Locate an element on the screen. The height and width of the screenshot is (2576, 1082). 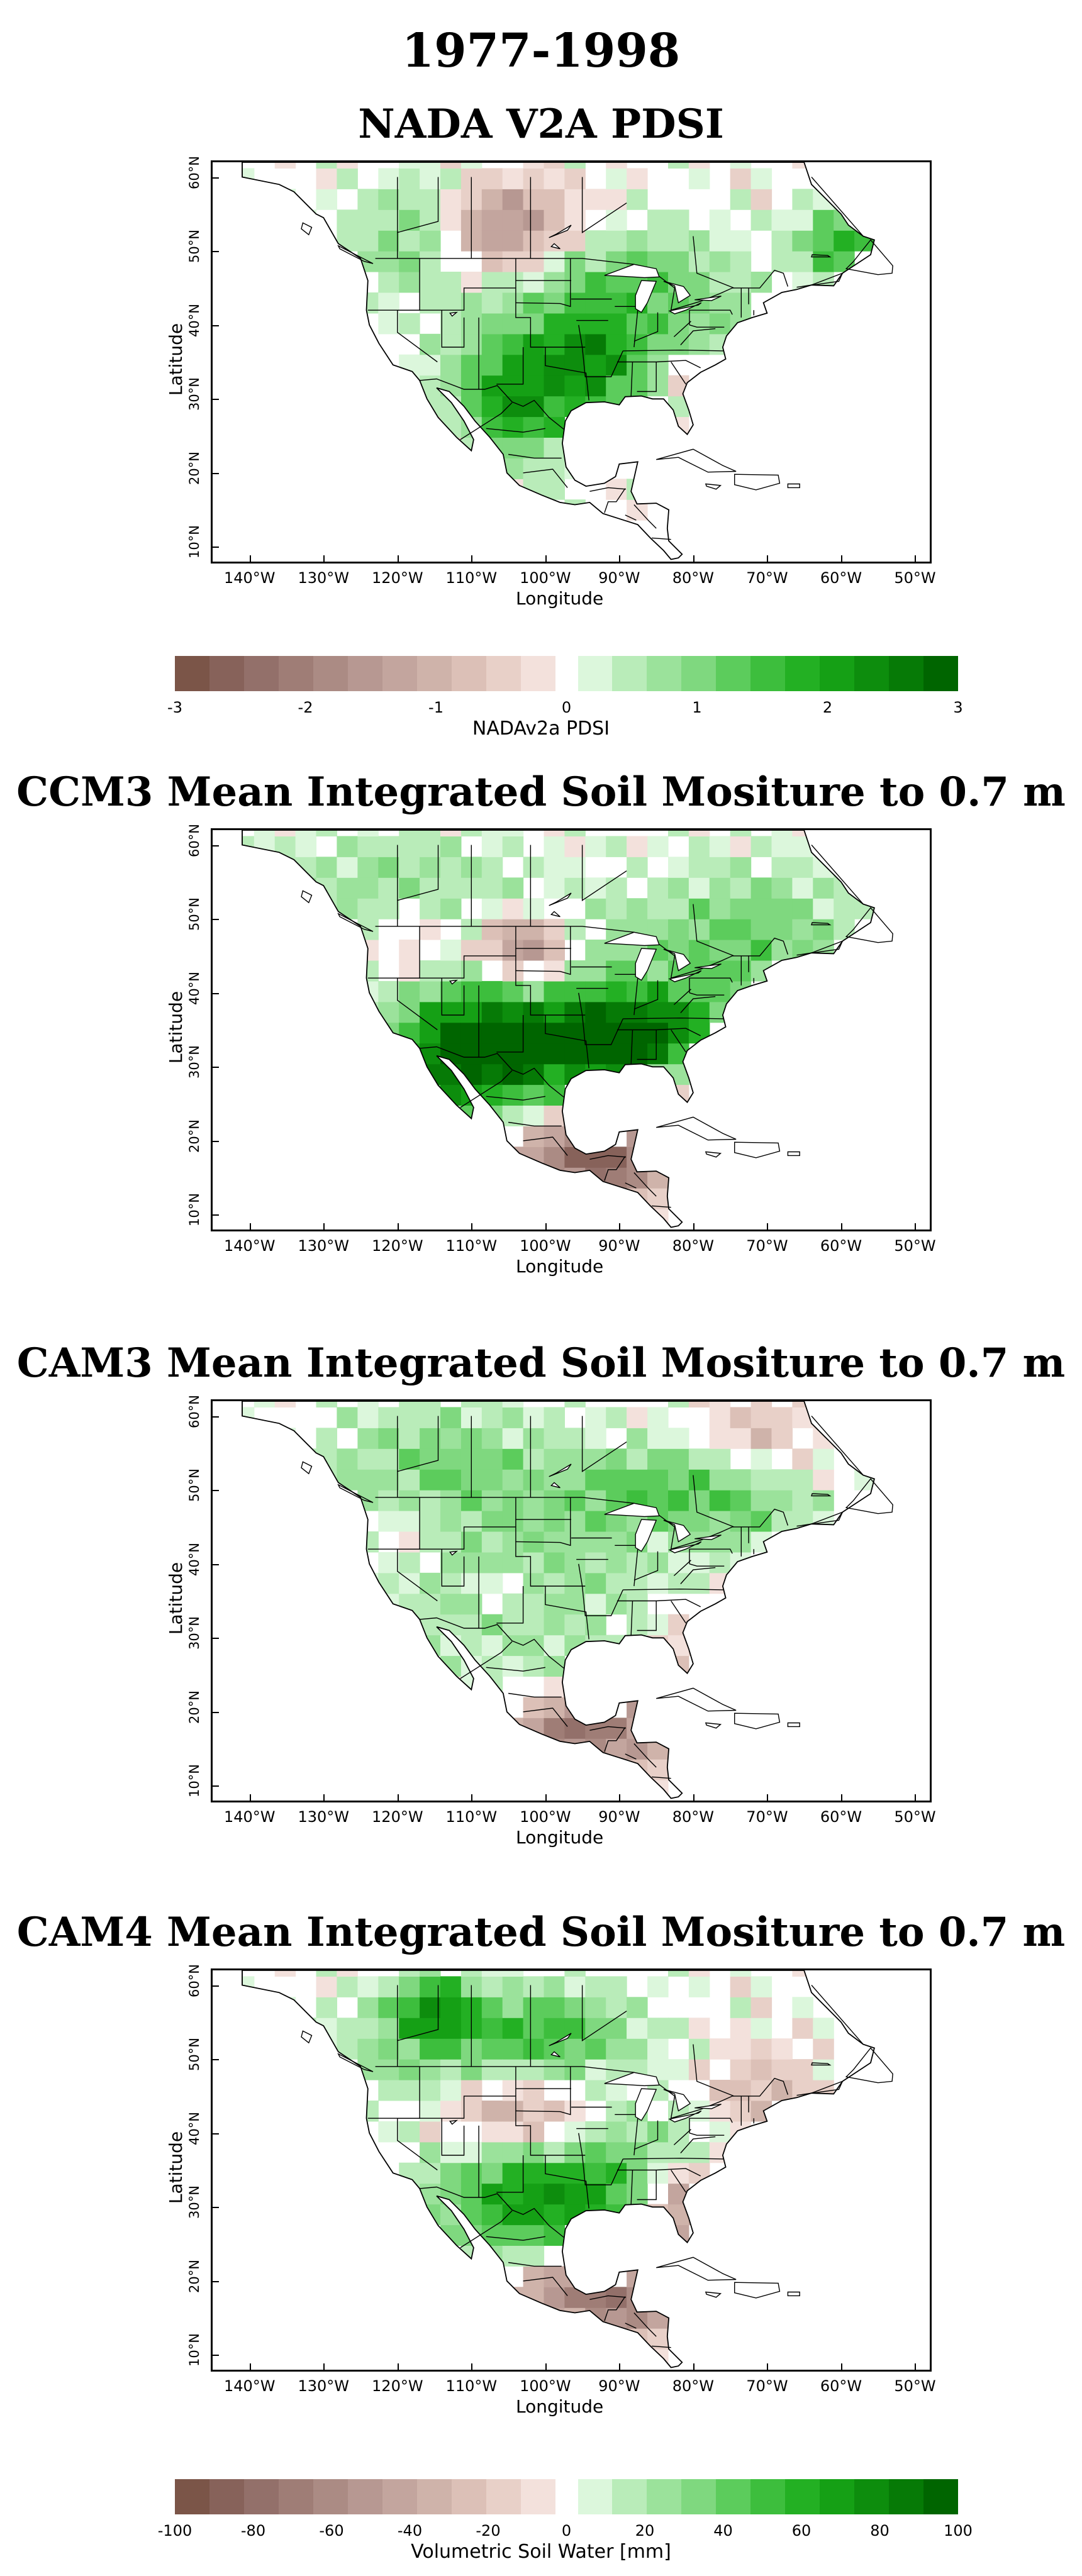
lat-tick-label: 20°N is located at coordinates (195, 468).